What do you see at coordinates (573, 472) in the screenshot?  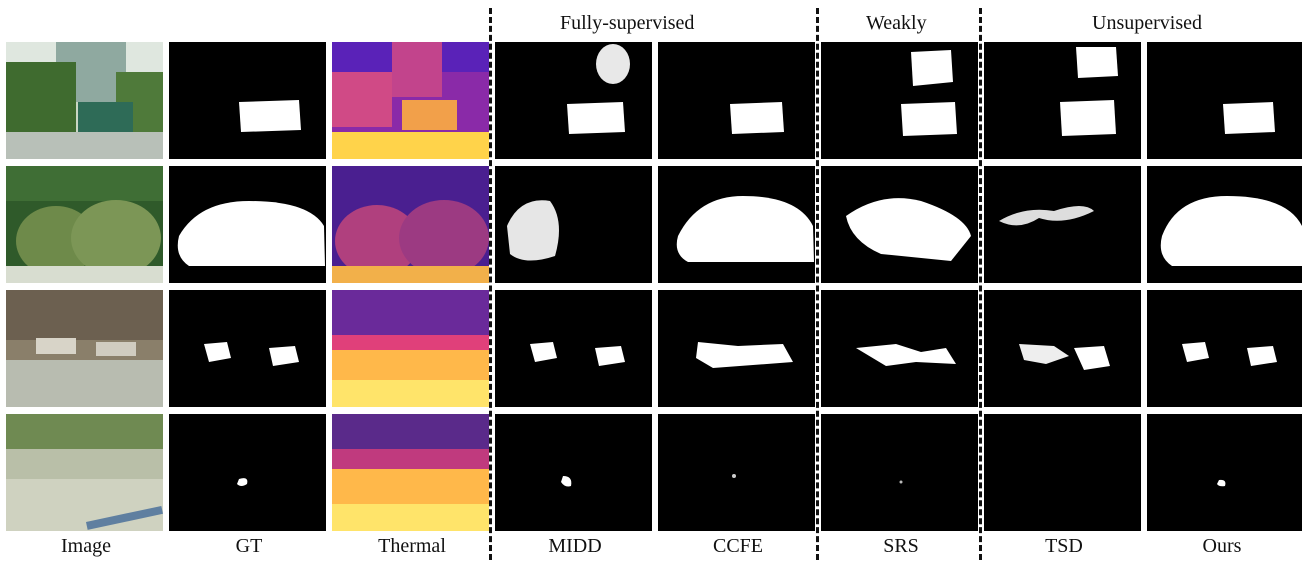 I see `cell-midd-row4` at bounding box center [573, 472].